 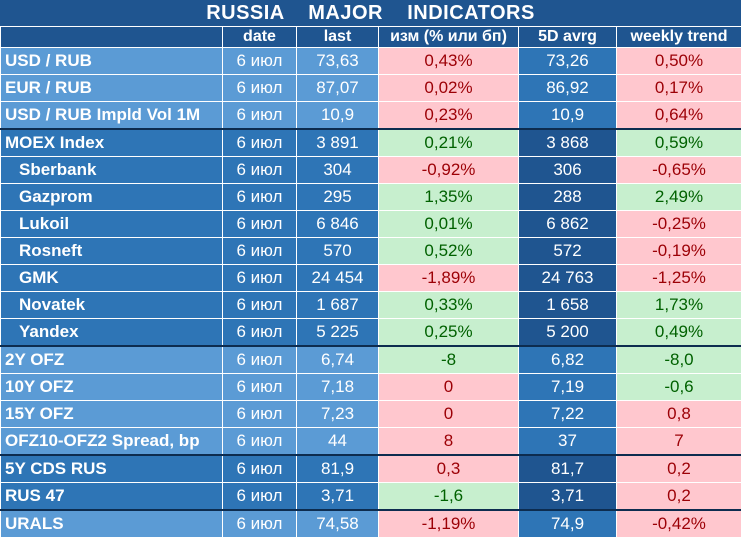 What do you see at coordinates (112, 497) in the screenshot?
I see `row-name: RUS 47` at bounding box center [112, 497].